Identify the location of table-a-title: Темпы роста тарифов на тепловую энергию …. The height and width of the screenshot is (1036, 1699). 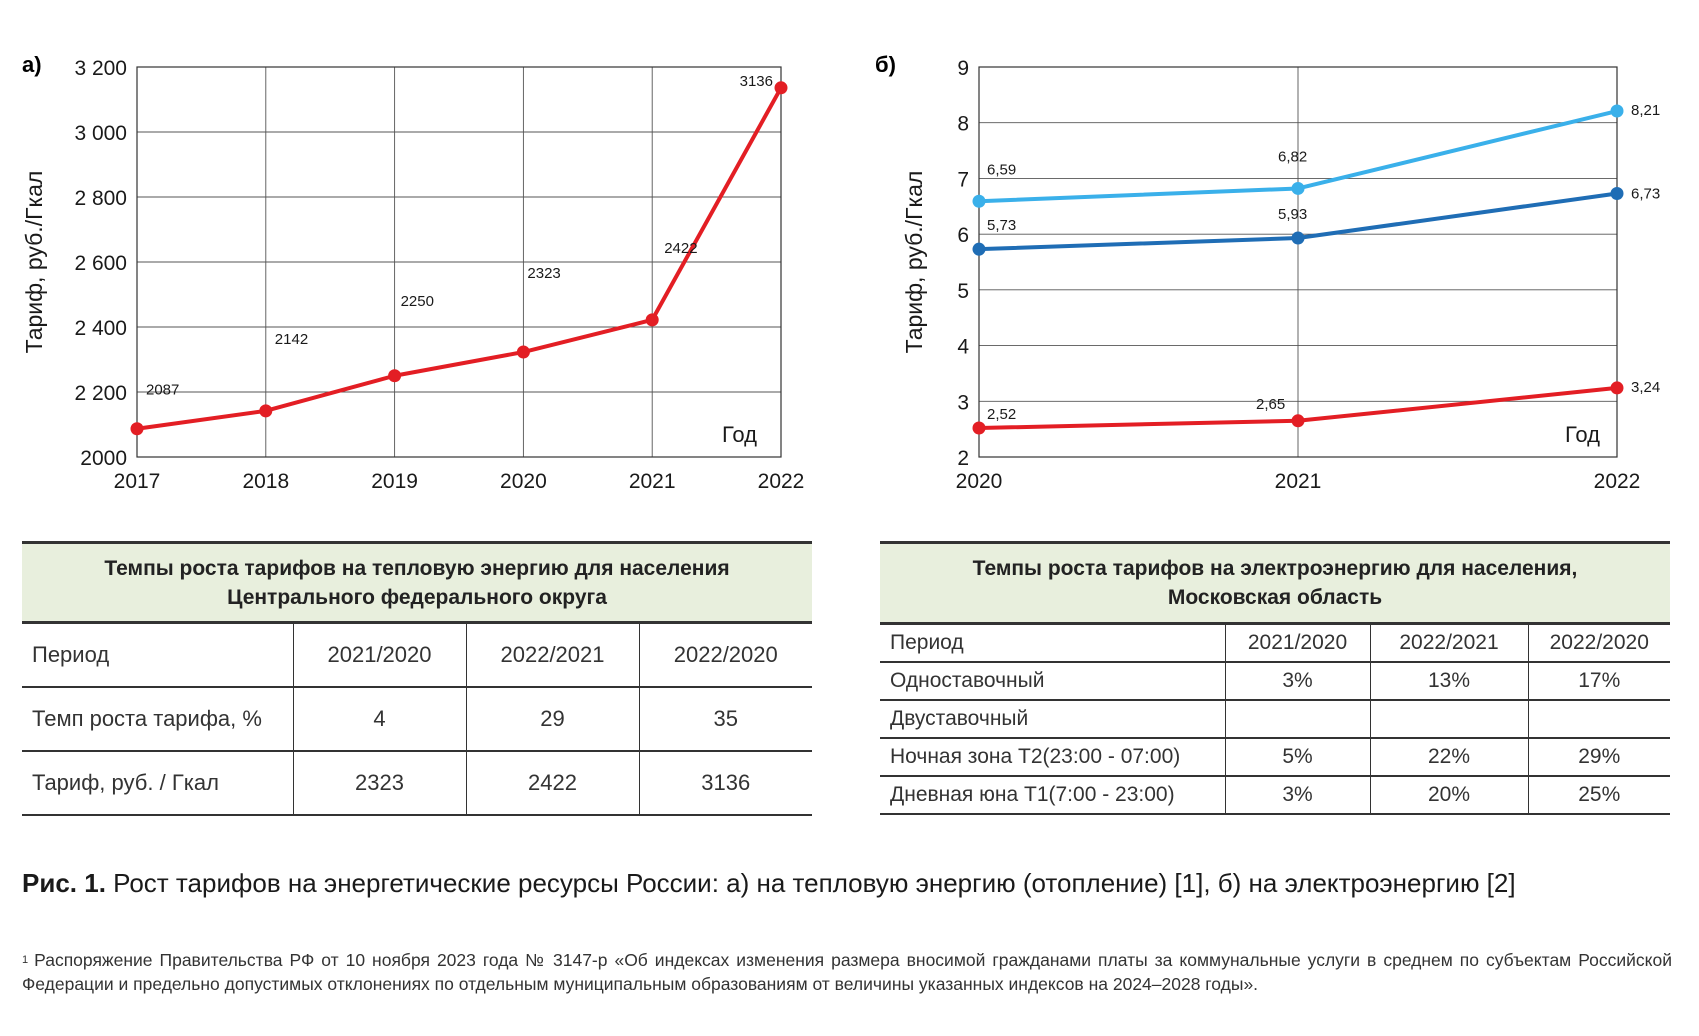
(417, 582).